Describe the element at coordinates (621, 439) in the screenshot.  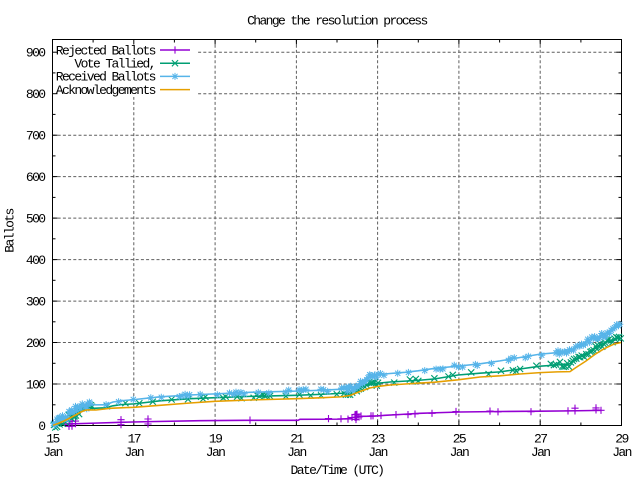
I see `svg-text: 29` at that location.